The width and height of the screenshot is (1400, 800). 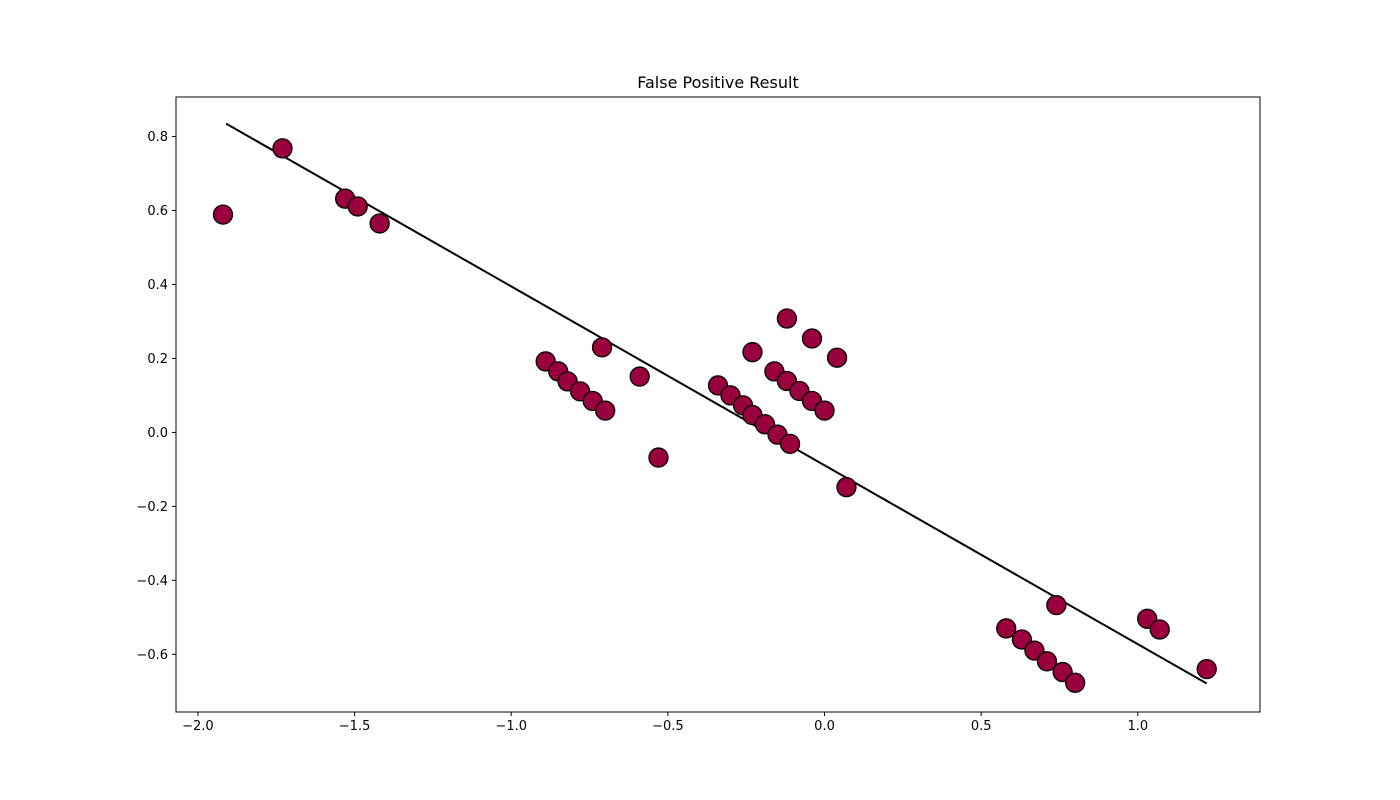 What do you see at coordinates (152, 655) in the screenshot?
I see `y-tick-label: −0.6` at bounding box center [152, 655].